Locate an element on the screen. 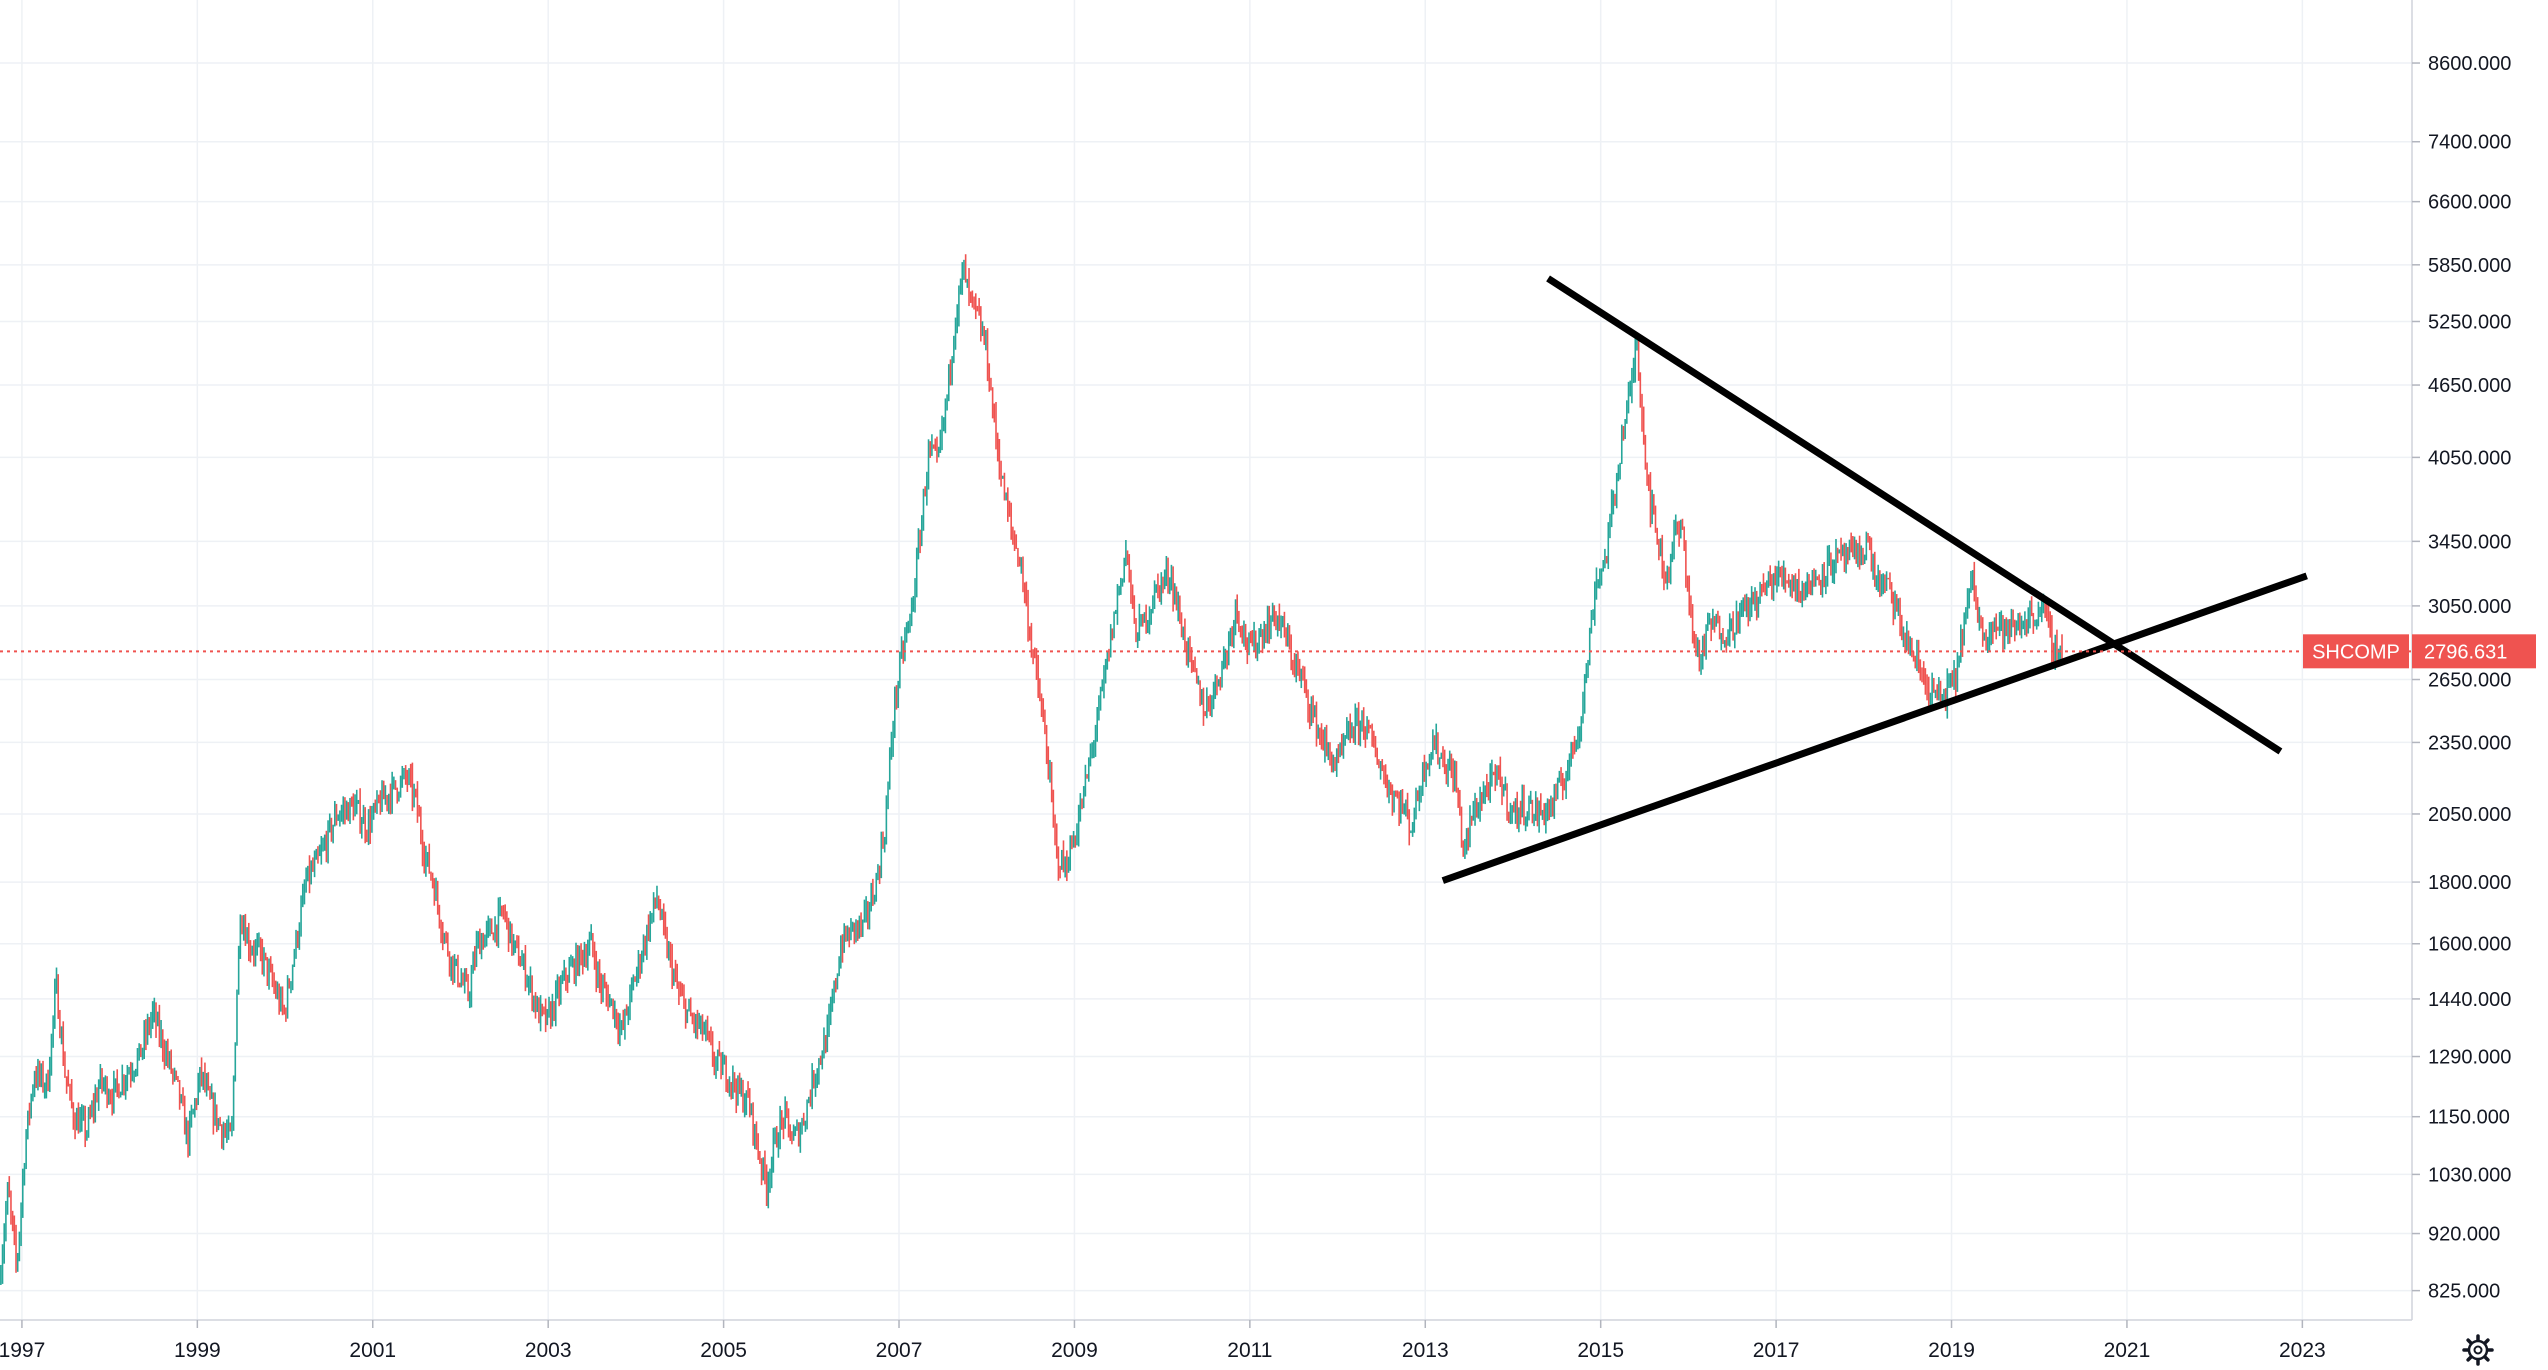  x-tick-label: 2007 is located at coordinates (899, 1350).